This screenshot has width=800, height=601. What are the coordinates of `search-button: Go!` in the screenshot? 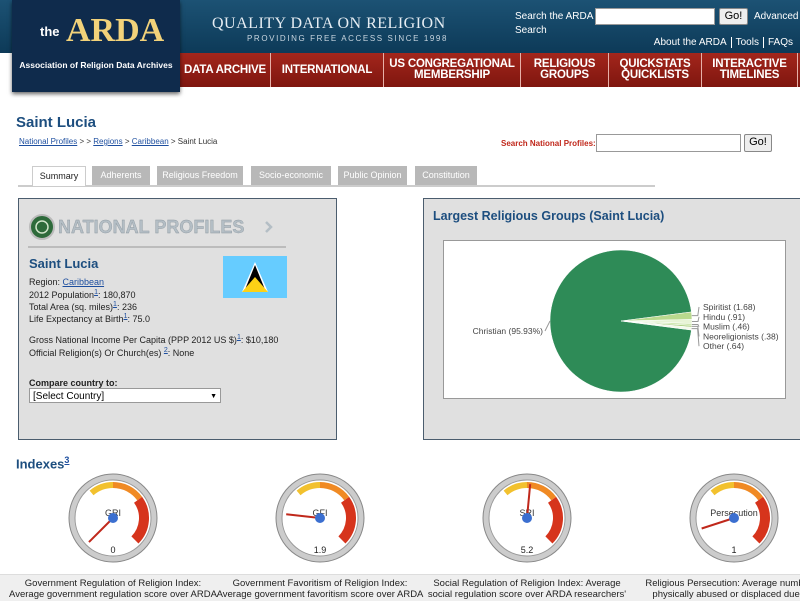 It's located at (733, 16).